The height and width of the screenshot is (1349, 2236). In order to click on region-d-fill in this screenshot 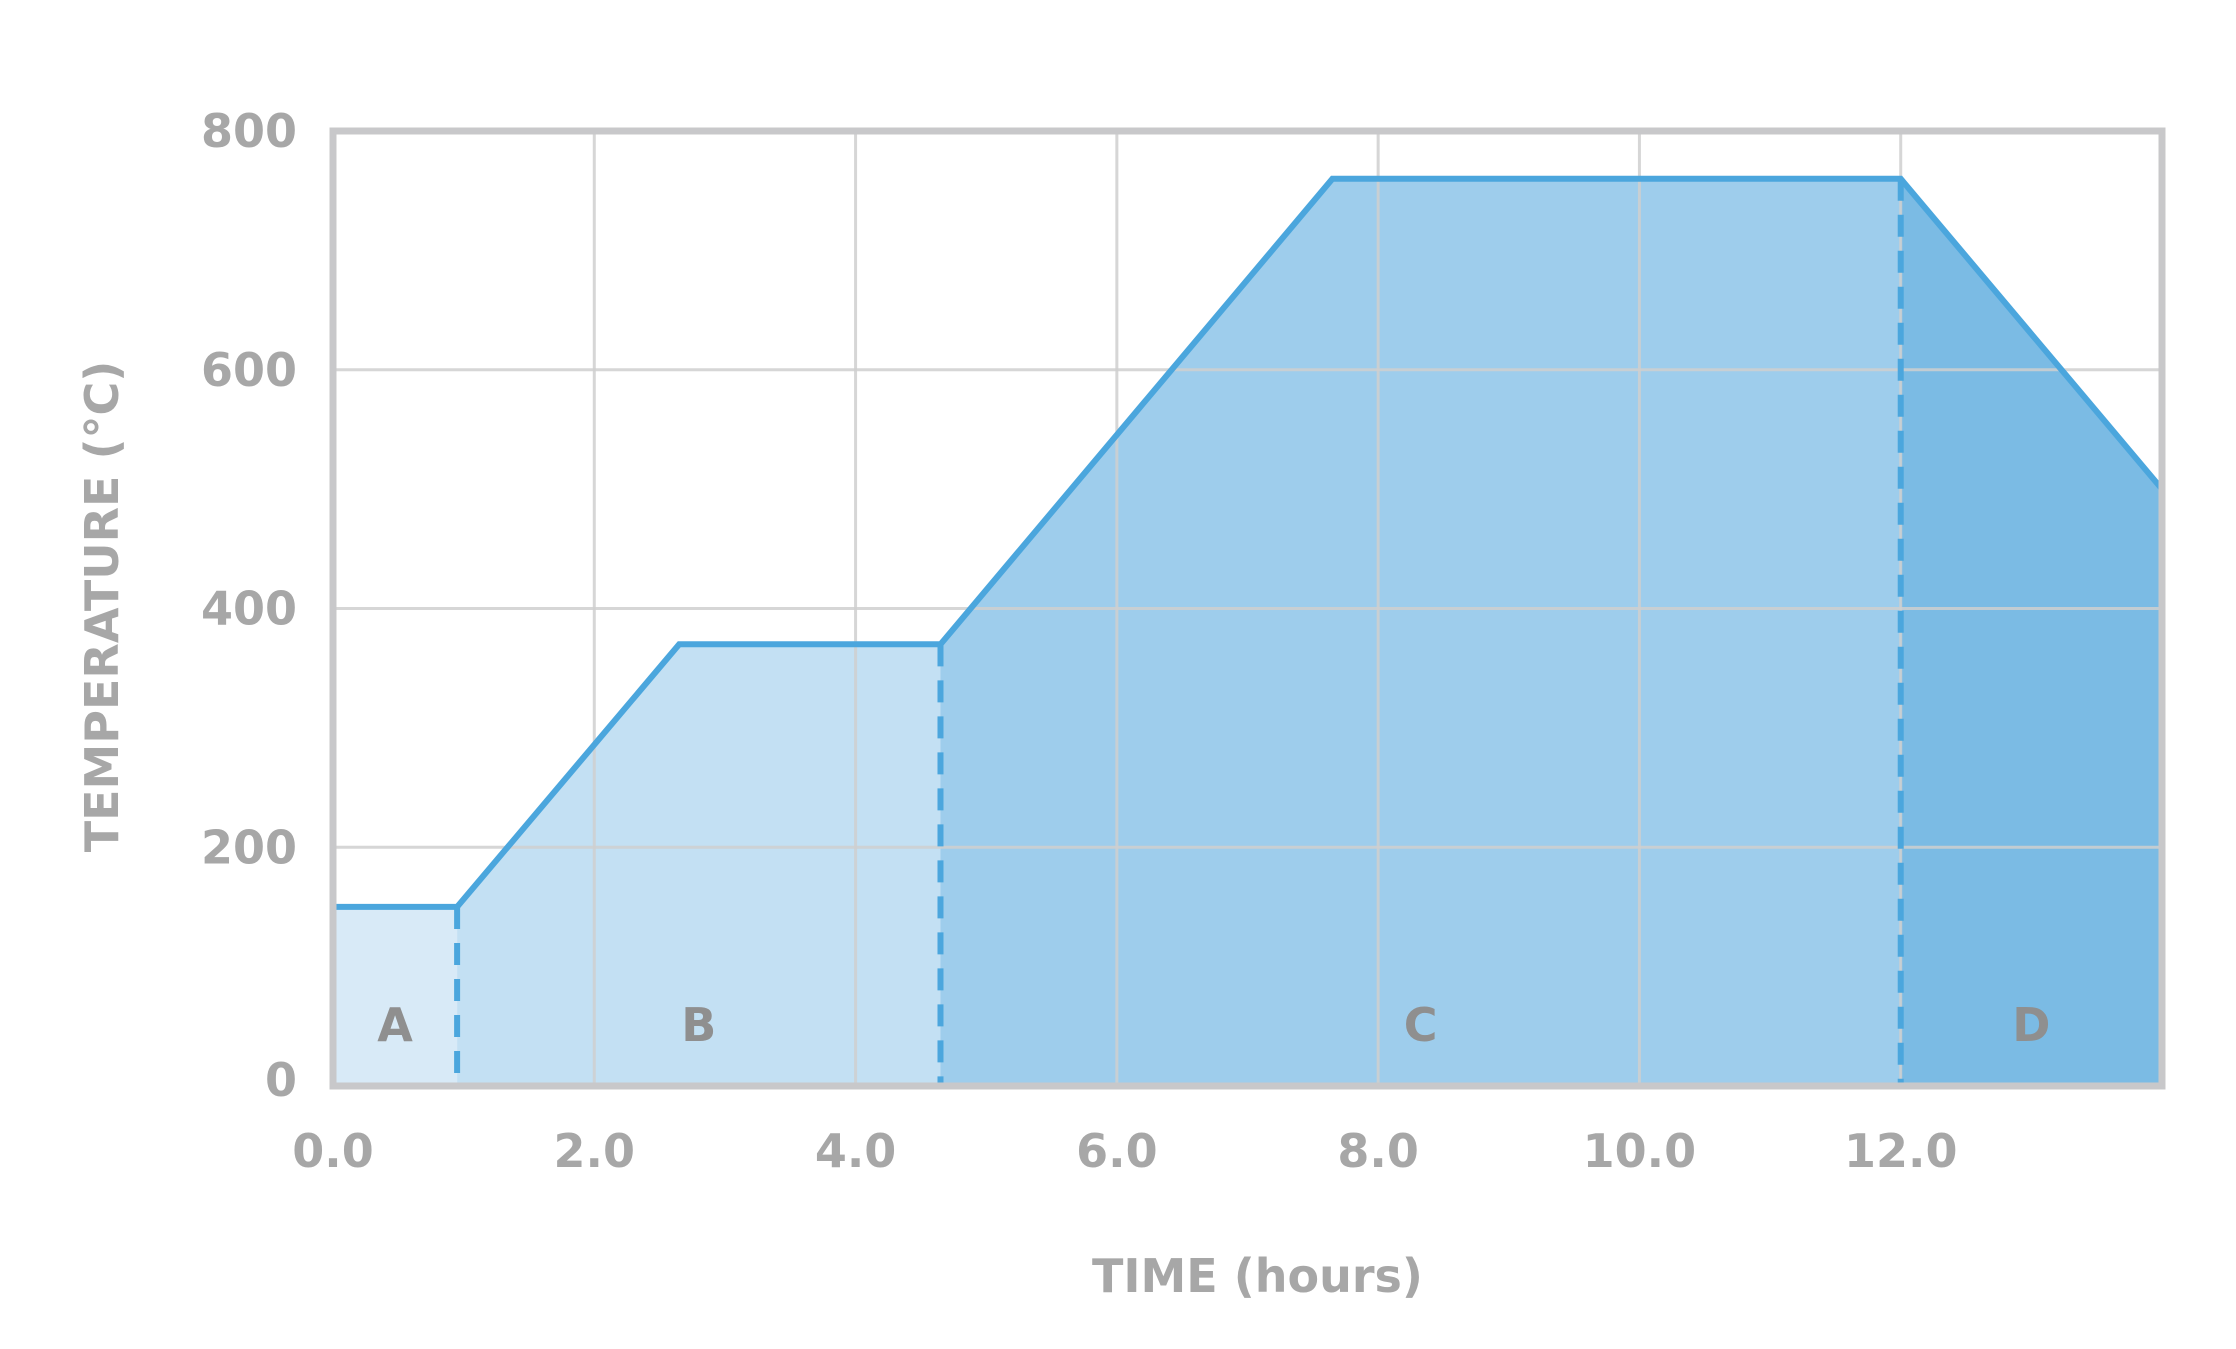, I will do `click(2031, 632)`.